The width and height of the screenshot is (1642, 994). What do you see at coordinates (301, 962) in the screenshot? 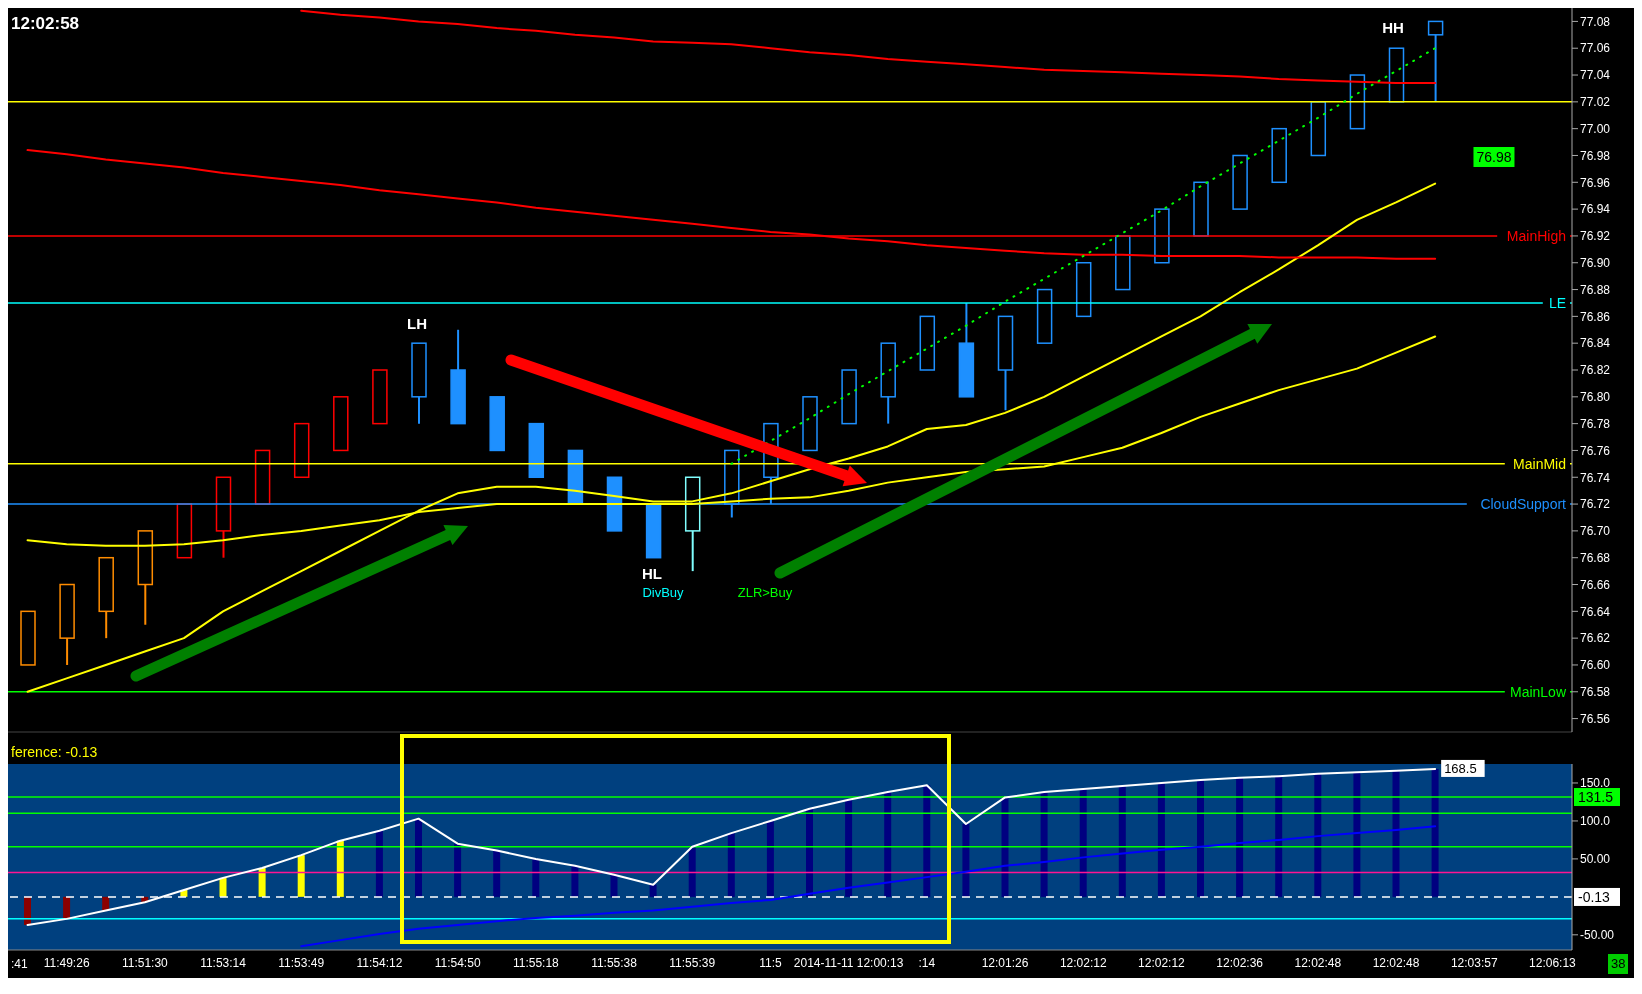
I see `x-tick-label: 11:53:49` at bounding box center [301, 962].